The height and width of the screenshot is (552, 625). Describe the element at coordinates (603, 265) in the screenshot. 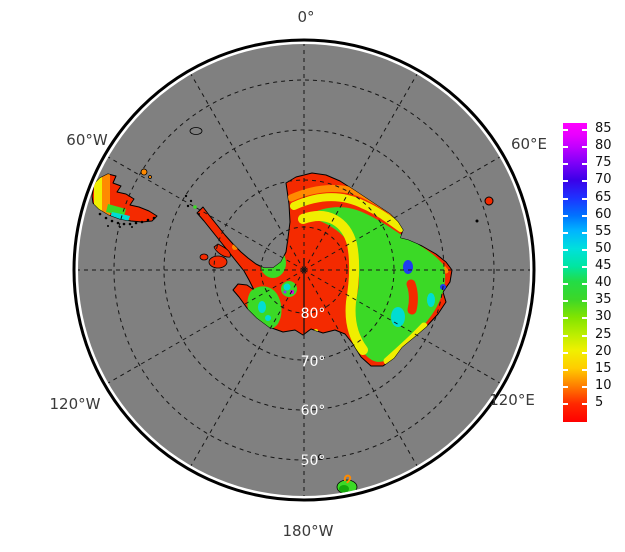

I see `colorbar-tick-label: 45` at that location.